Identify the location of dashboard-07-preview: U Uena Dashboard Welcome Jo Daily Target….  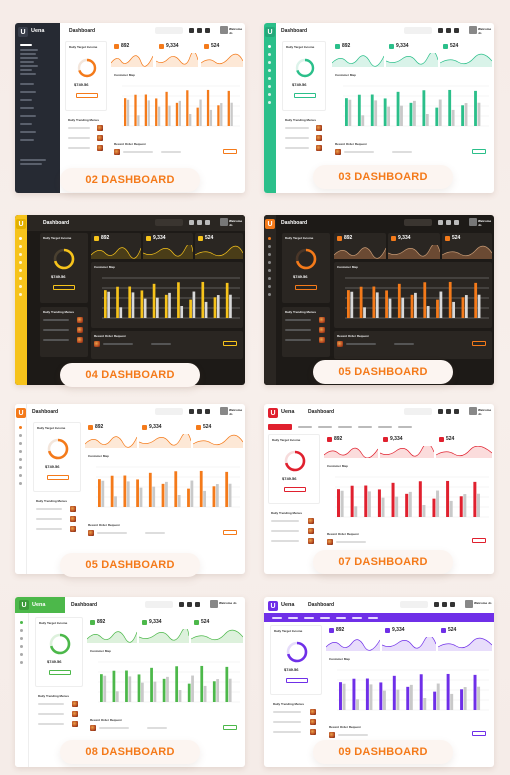
(379, 489).